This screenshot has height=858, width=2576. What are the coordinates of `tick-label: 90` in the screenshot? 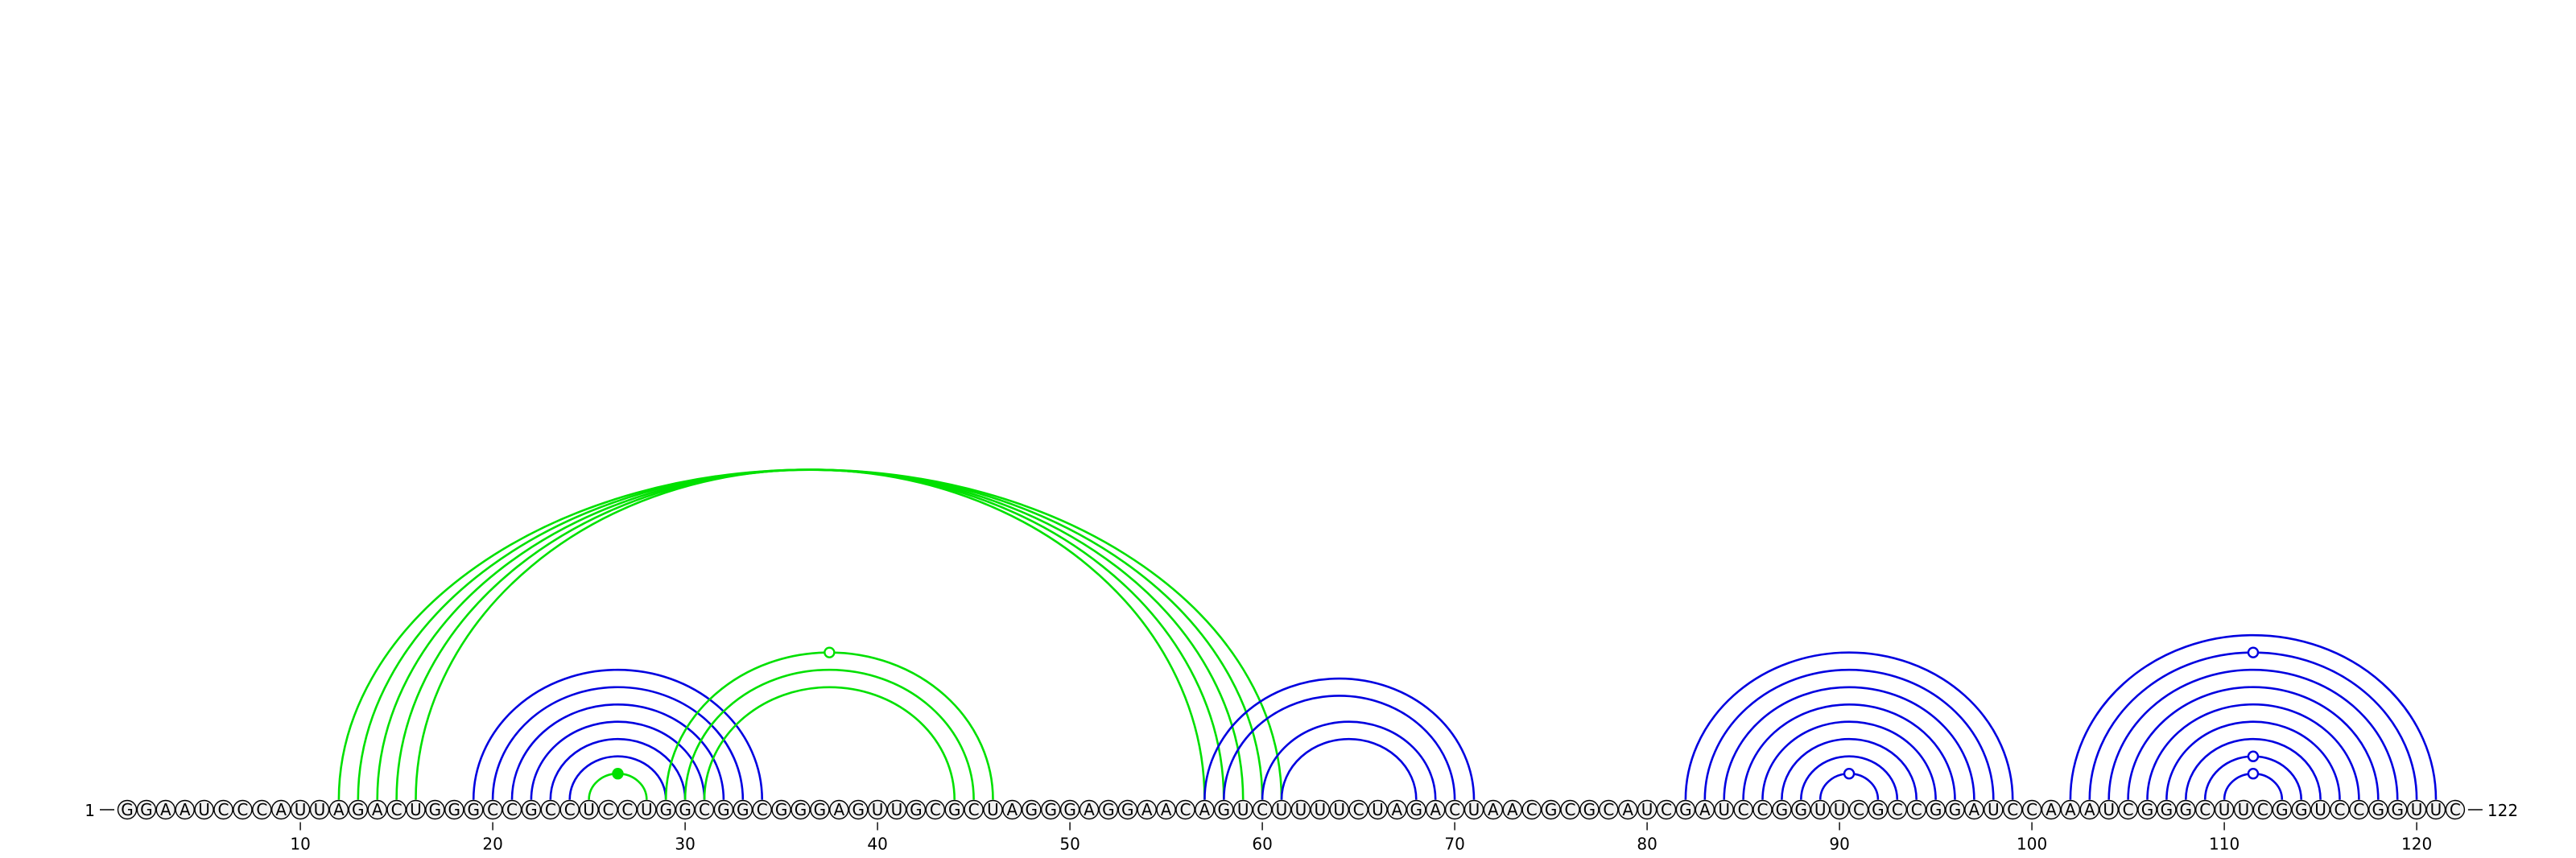 It's located at (1839, 845).